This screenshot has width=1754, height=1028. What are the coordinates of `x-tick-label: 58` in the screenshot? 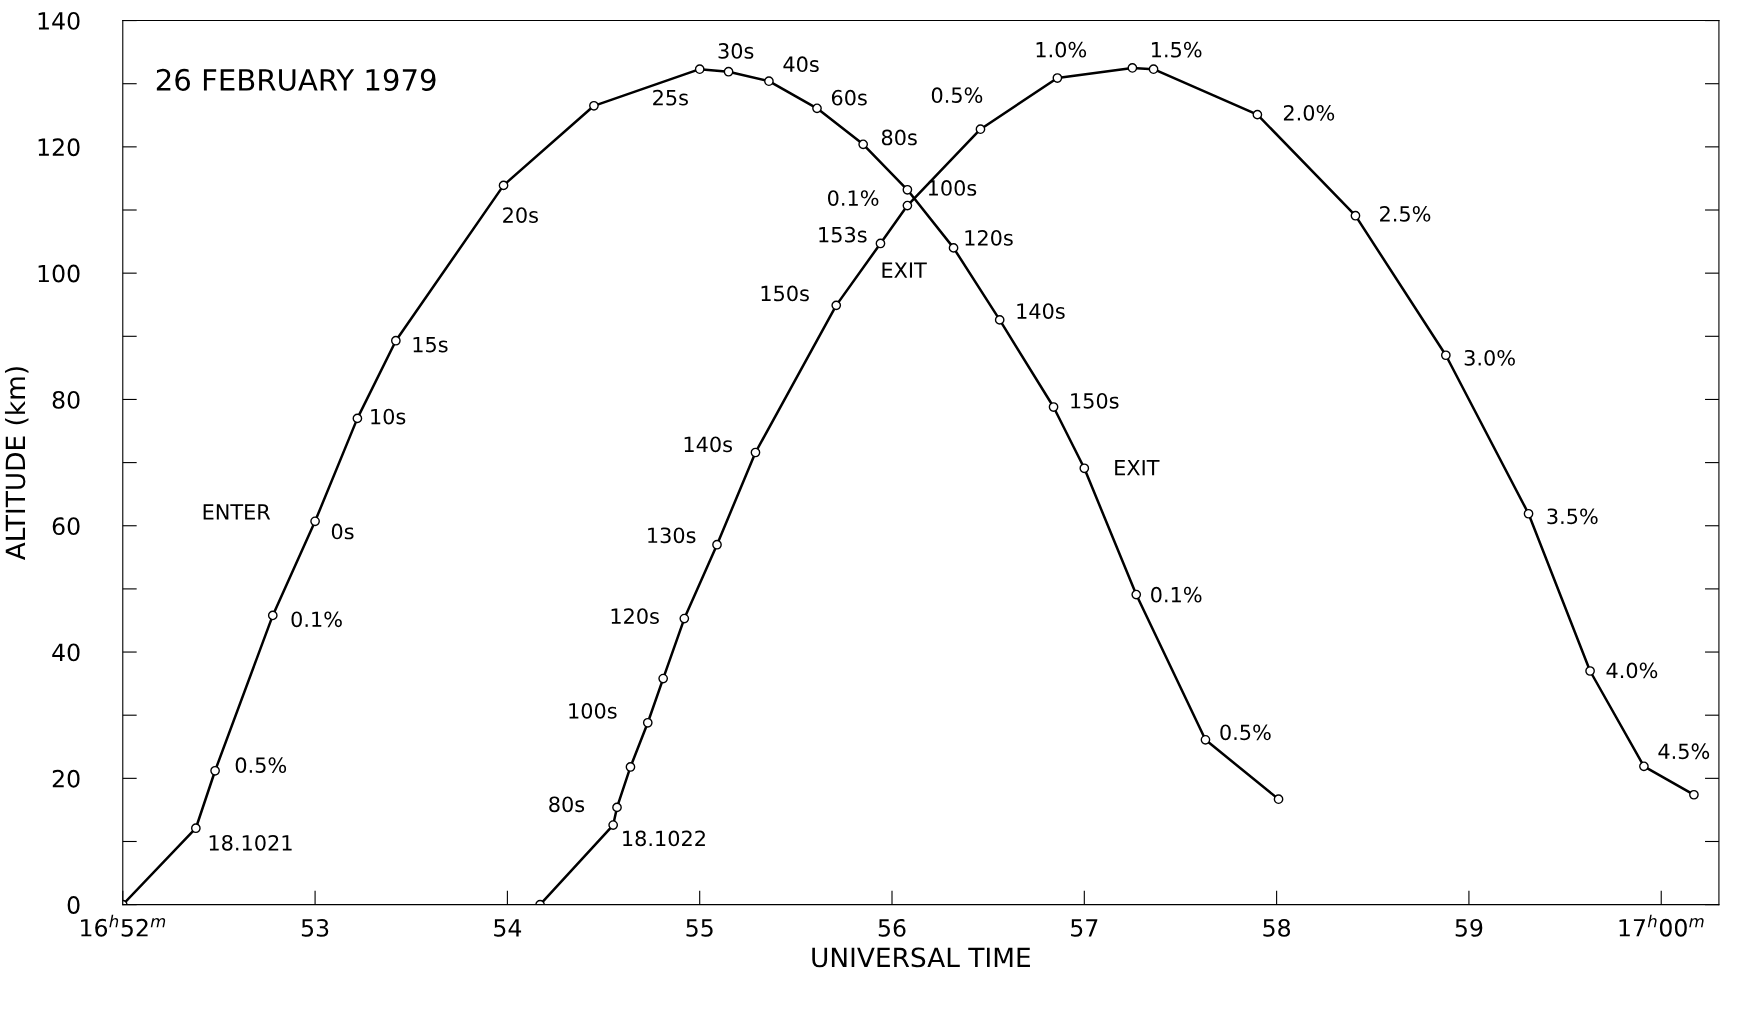 It's located at (1277, 927).